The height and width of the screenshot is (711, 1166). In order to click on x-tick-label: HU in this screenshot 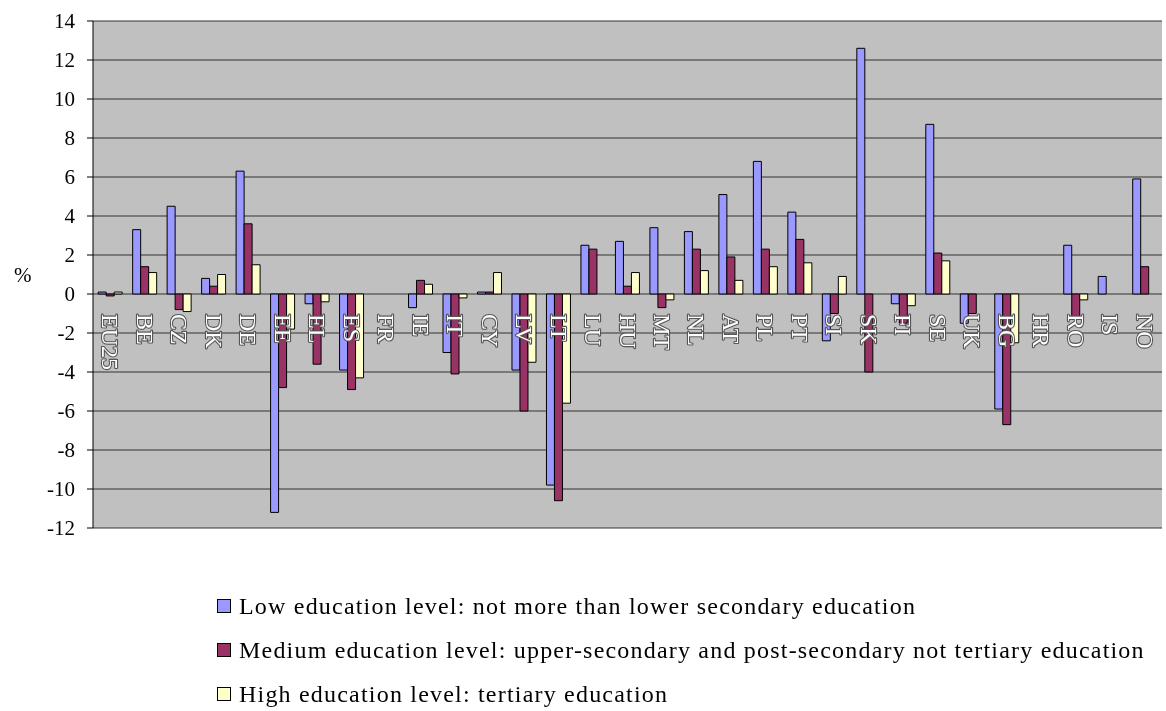, I will do `click(627, 331)`.